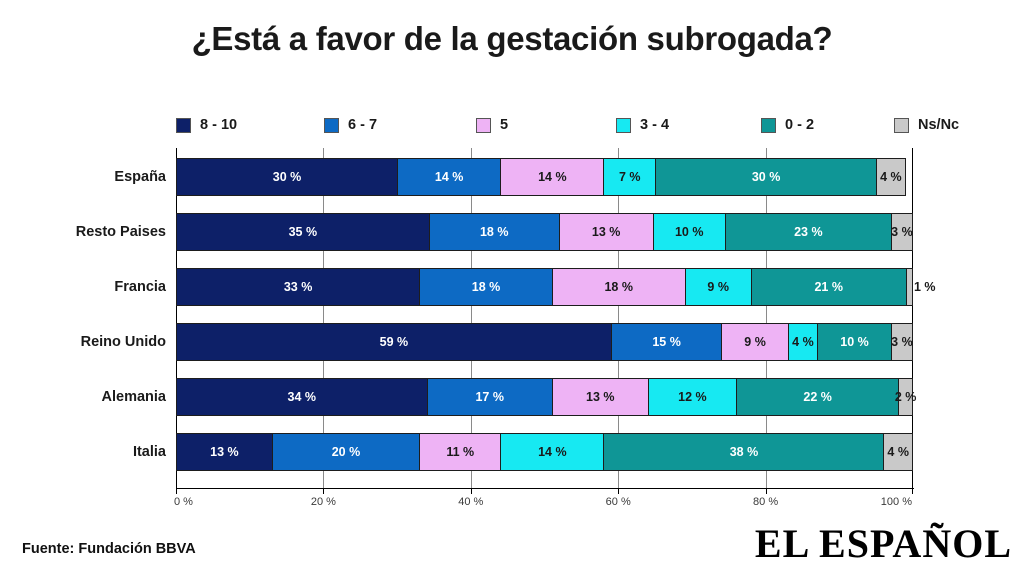 This screenshot has height=576, width=1024. I want to click on legend-label: 0 - 2, so click(800, 125).